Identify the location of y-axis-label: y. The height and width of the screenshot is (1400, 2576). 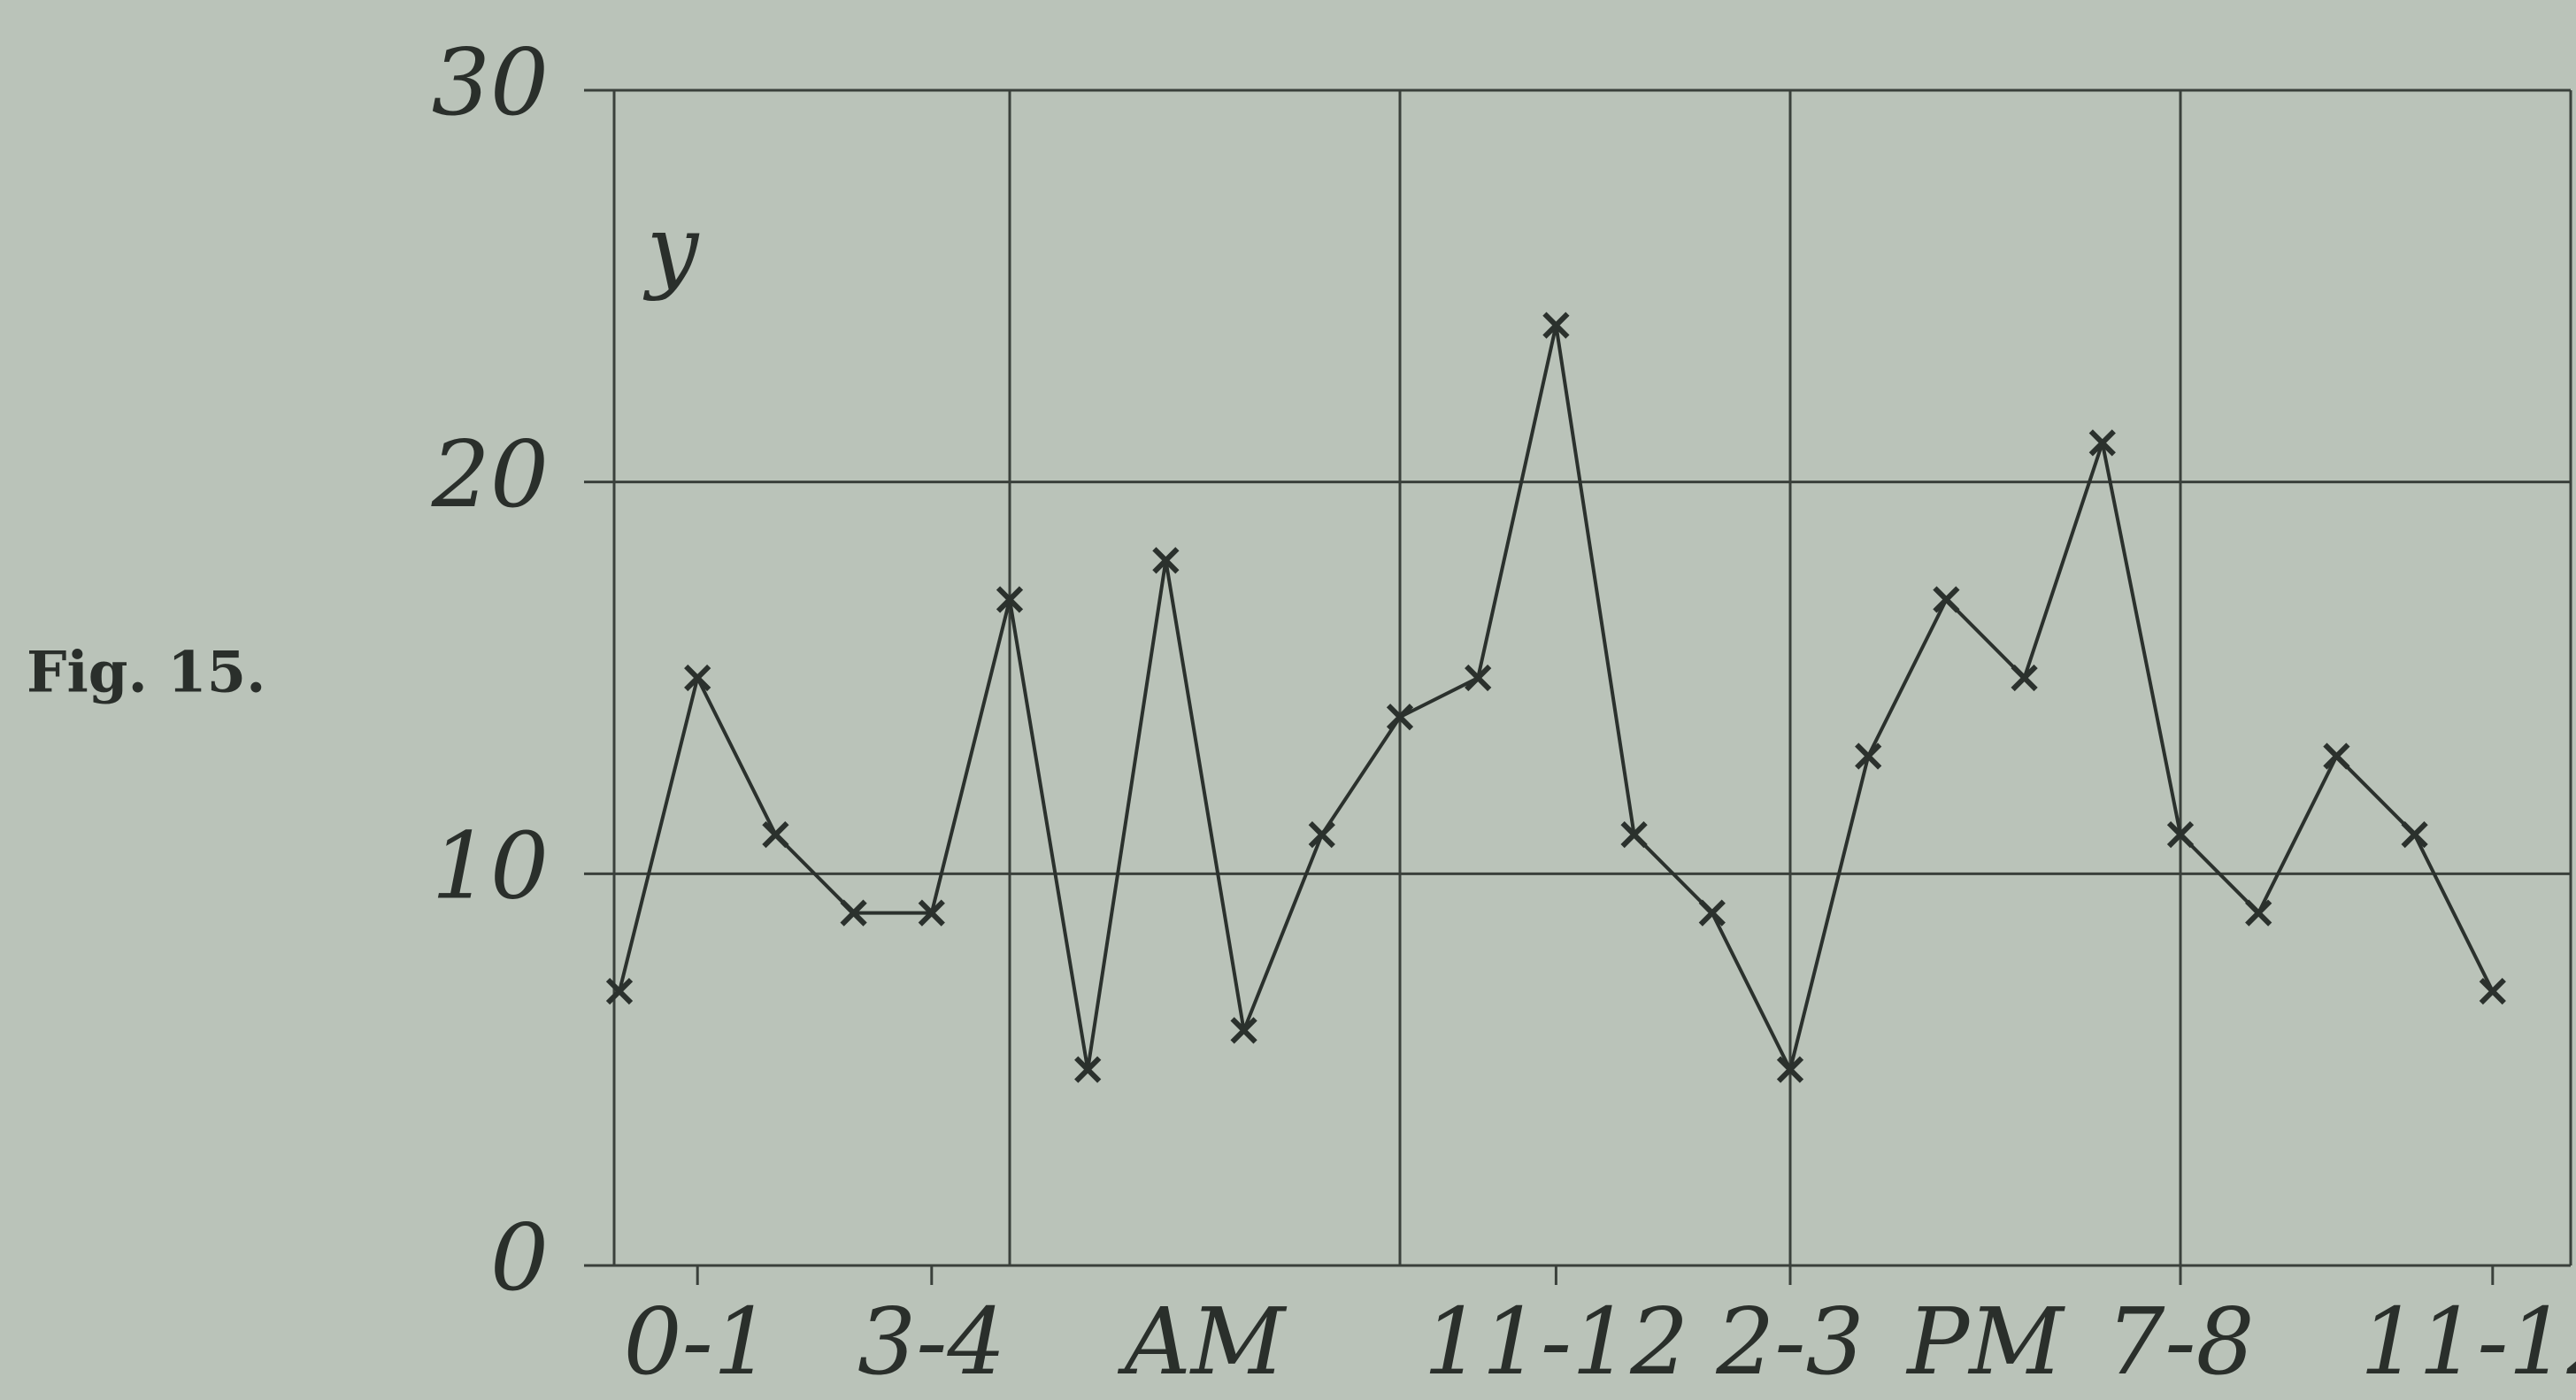
(671, 249).